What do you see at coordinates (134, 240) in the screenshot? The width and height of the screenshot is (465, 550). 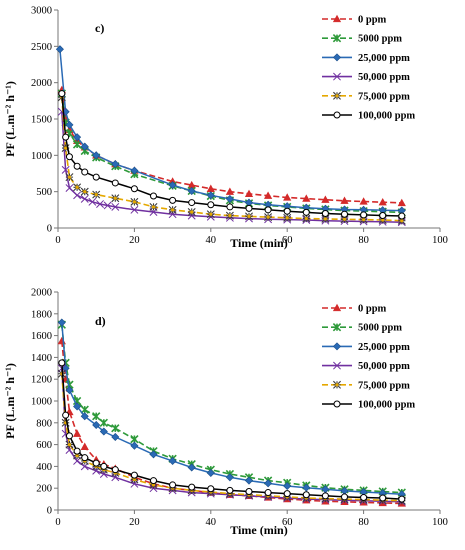 I see `x-tick-label: 20` at bounding box center [134, 240].